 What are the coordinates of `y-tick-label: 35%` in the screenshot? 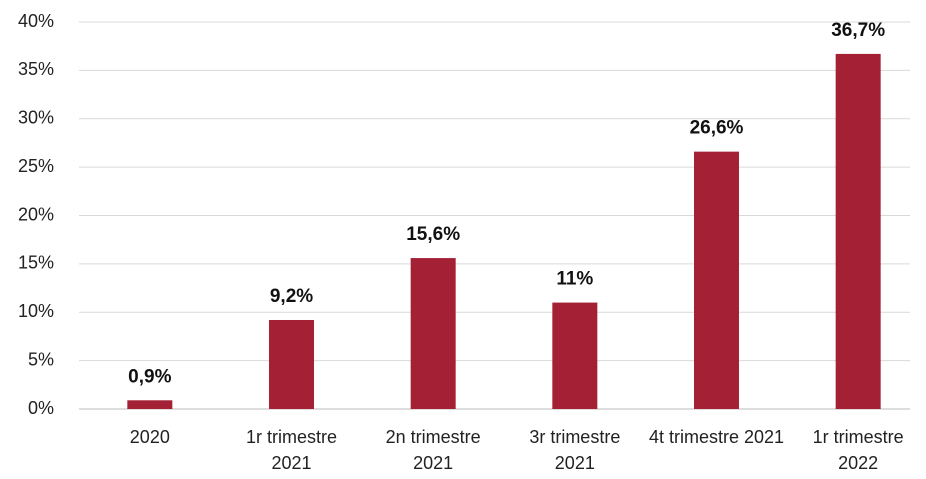 It's located at (36, 69).